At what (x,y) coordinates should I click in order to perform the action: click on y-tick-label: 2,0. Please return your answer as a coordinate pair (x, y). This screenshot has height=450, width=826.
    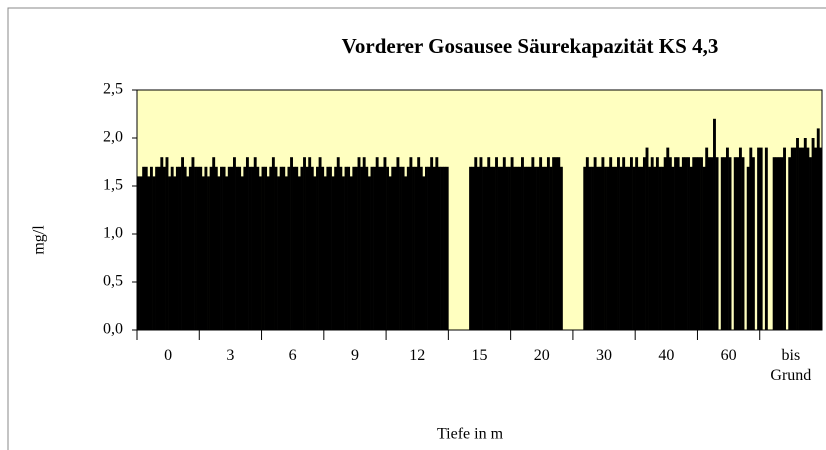
    Looking at the image, I should click on (113, 137).